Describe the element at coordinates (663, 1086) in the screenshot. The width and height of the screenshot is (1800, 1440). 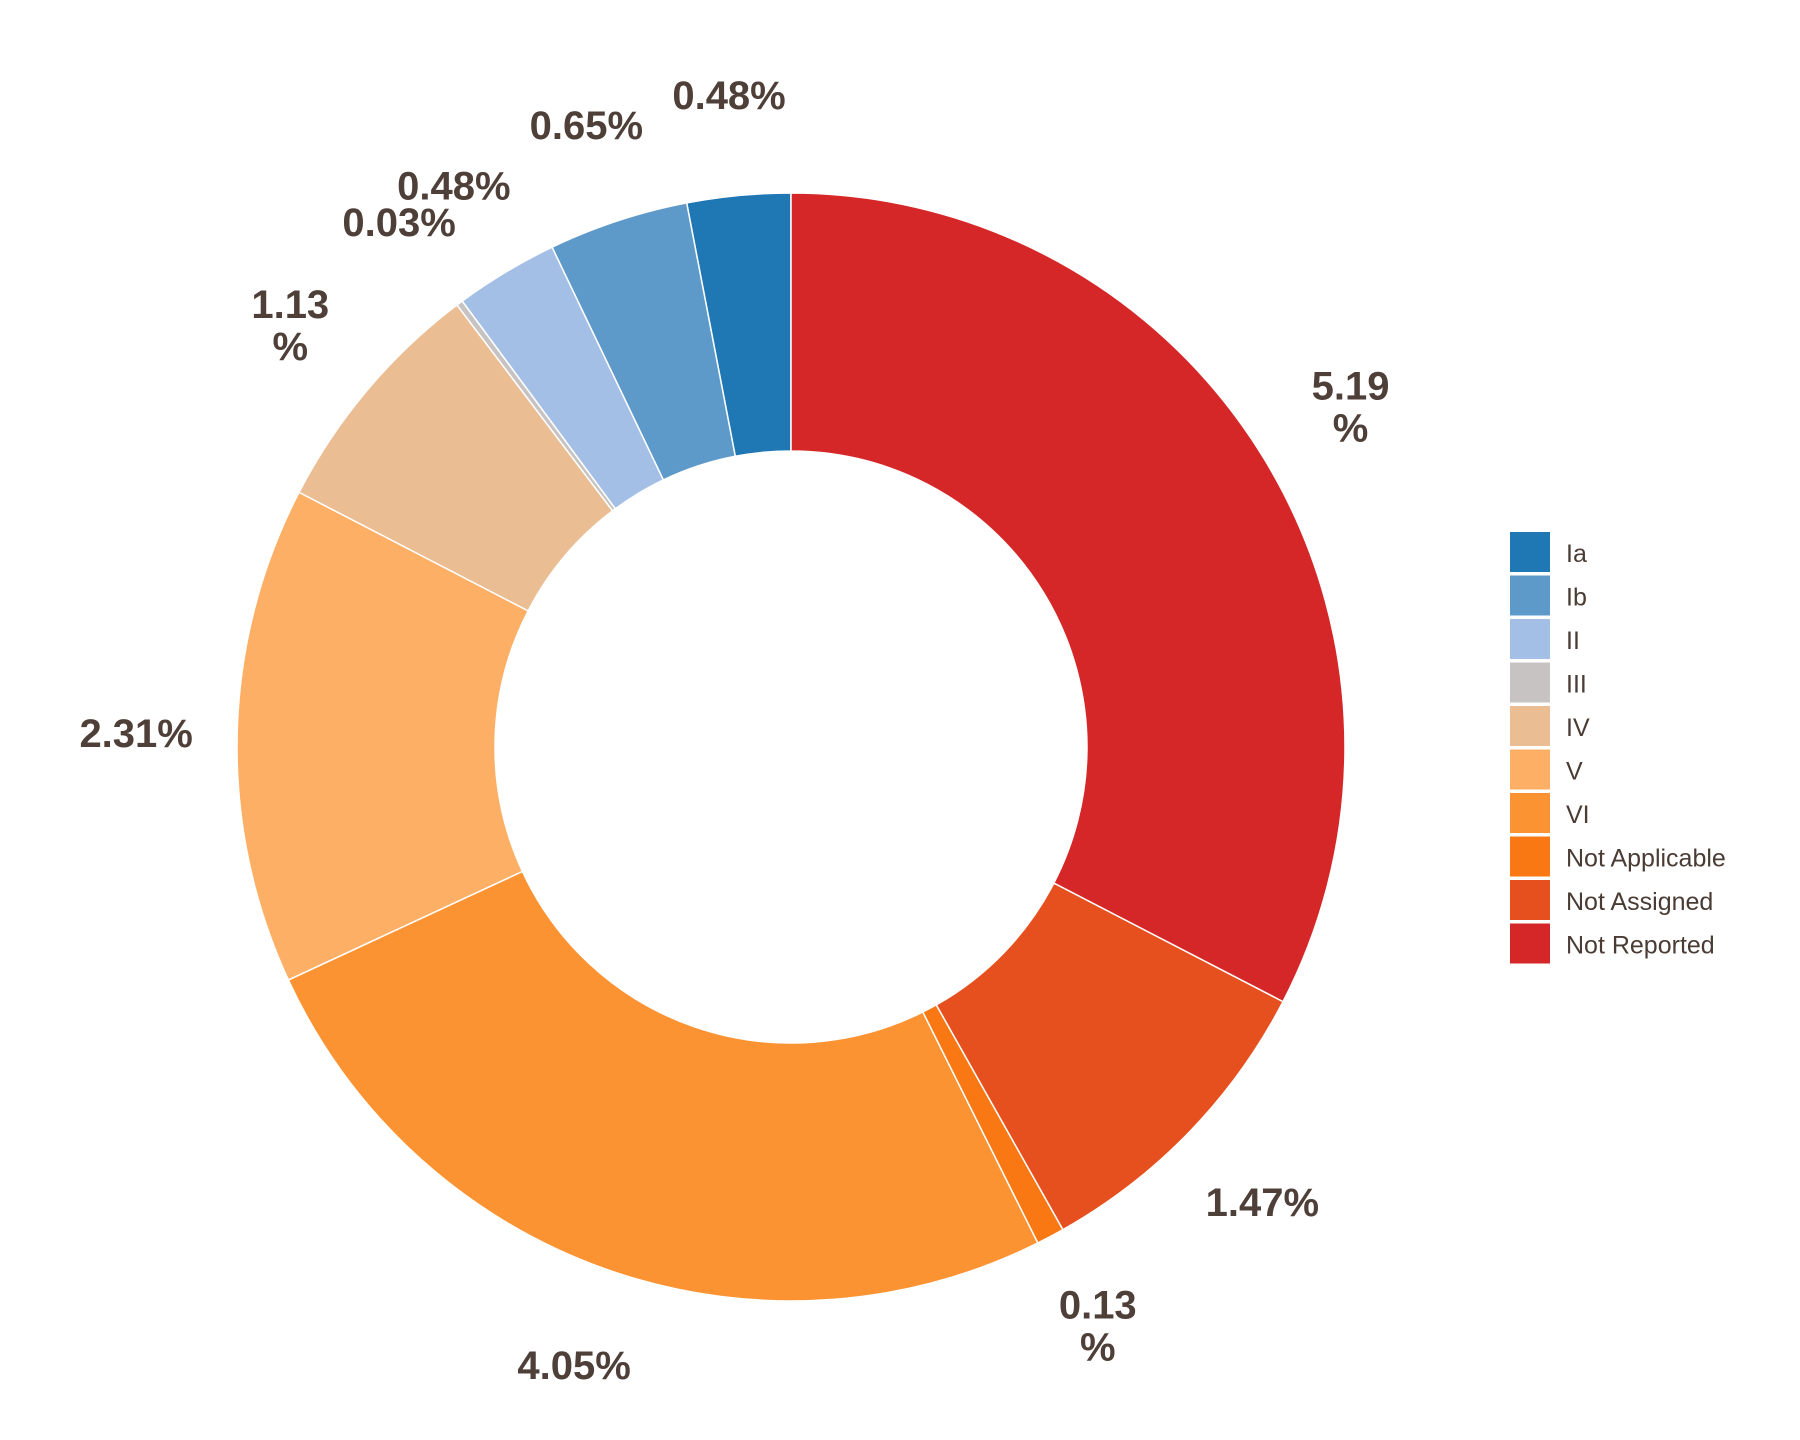
I see `slice-vi` at that location.